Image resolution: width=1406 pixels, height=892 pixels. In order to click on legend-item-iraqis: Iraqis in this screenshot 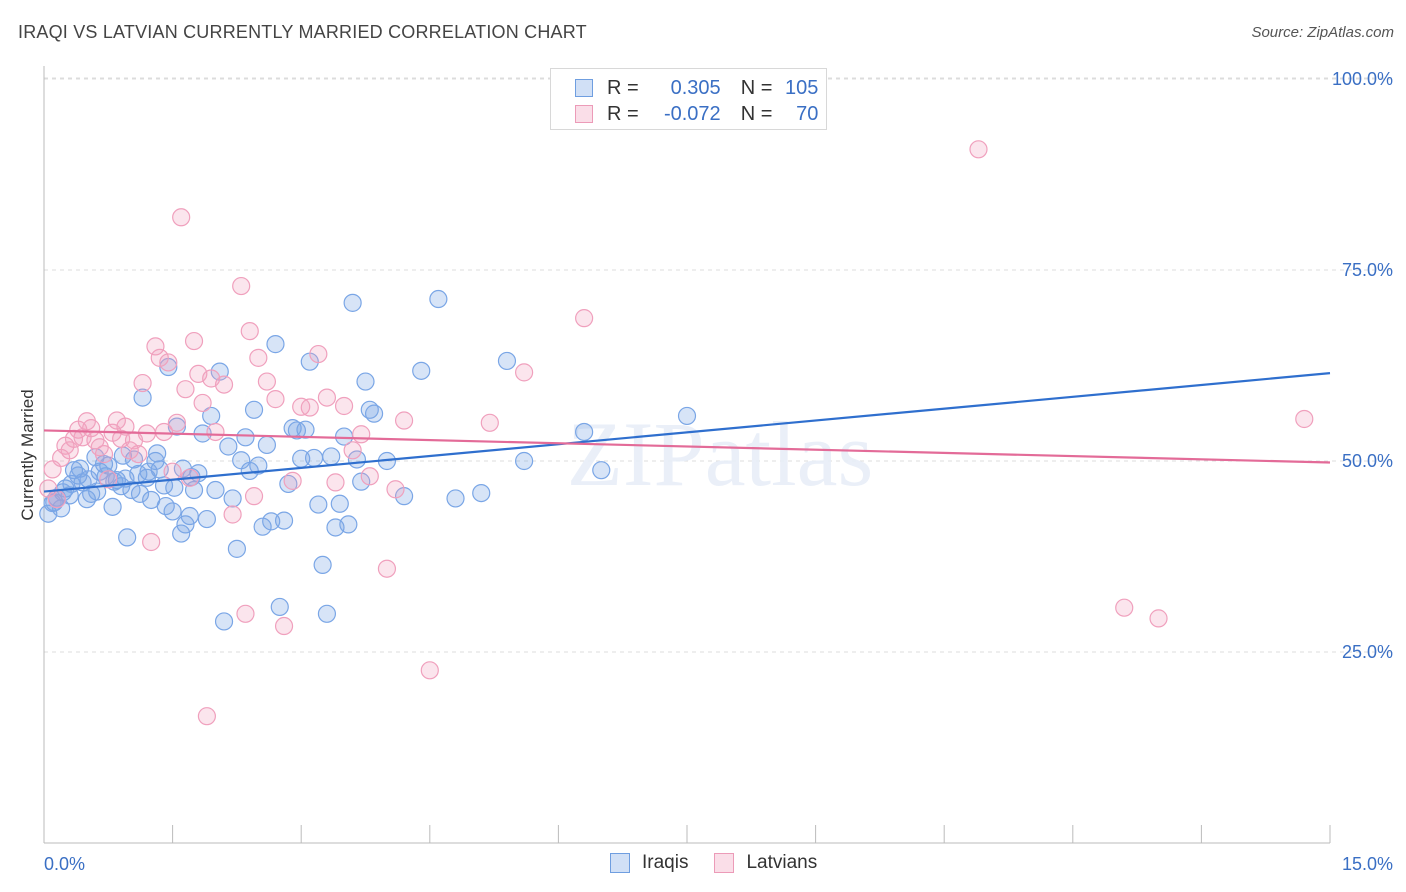, I will do `click(649, 863)`.